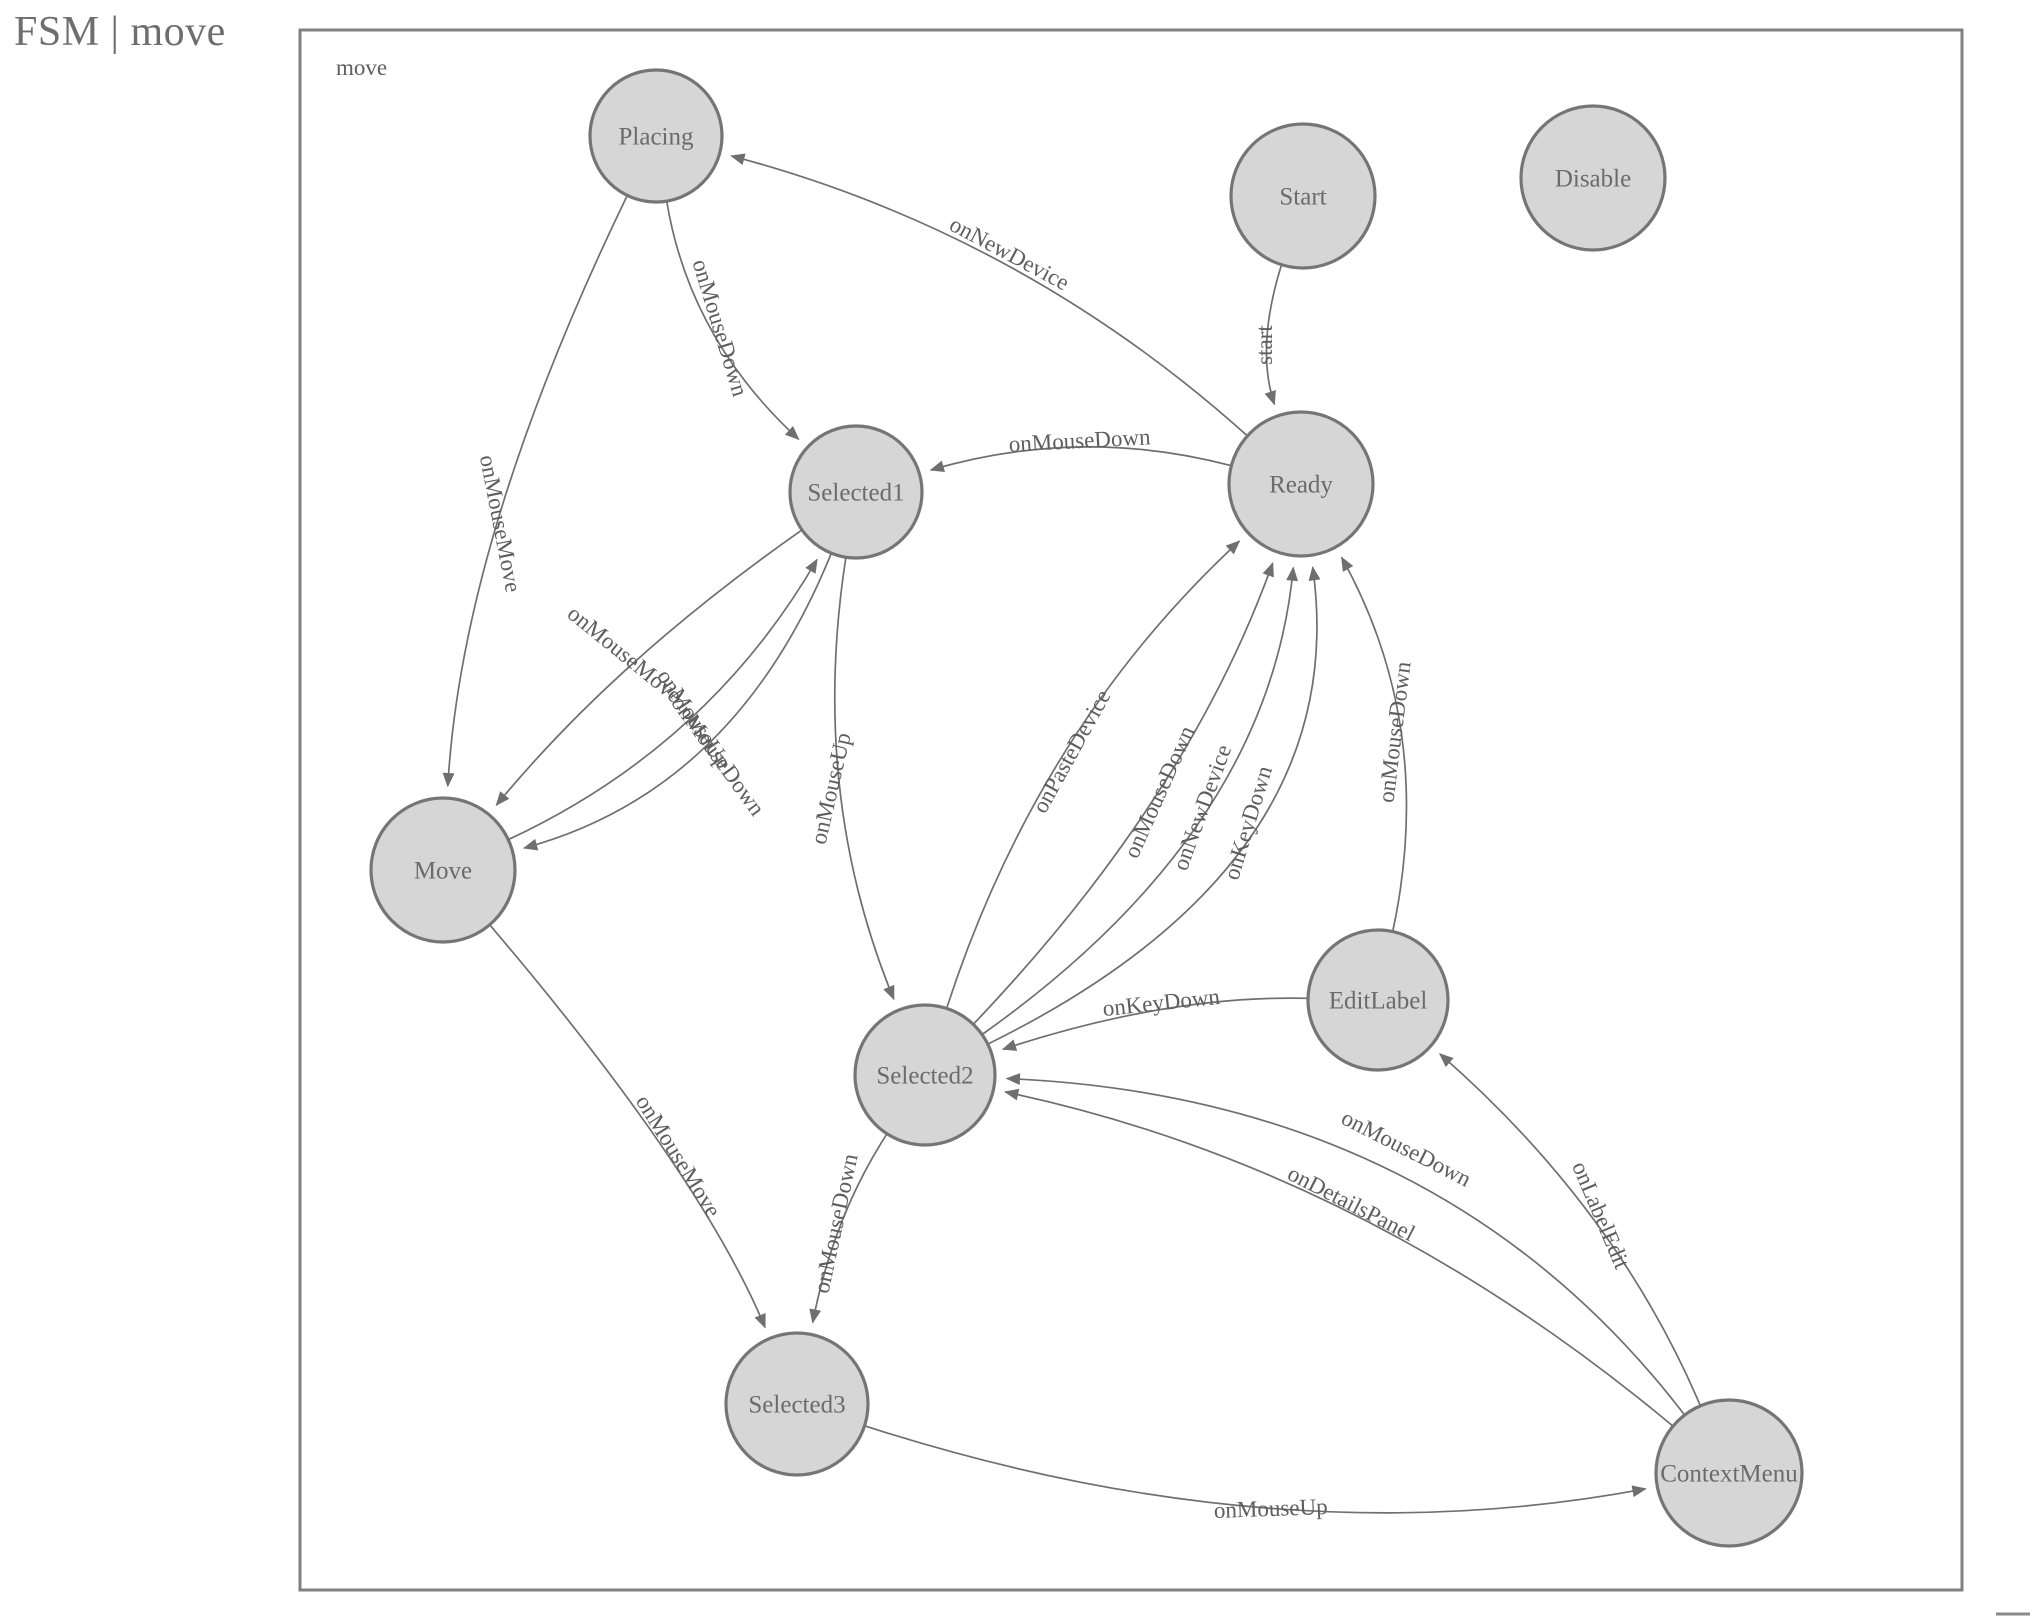  What do you see at coordinates (1351, 1203) in the screenshot?
I see `edge-label: onDetailsPanel` at bounding box center [1351, 1203].